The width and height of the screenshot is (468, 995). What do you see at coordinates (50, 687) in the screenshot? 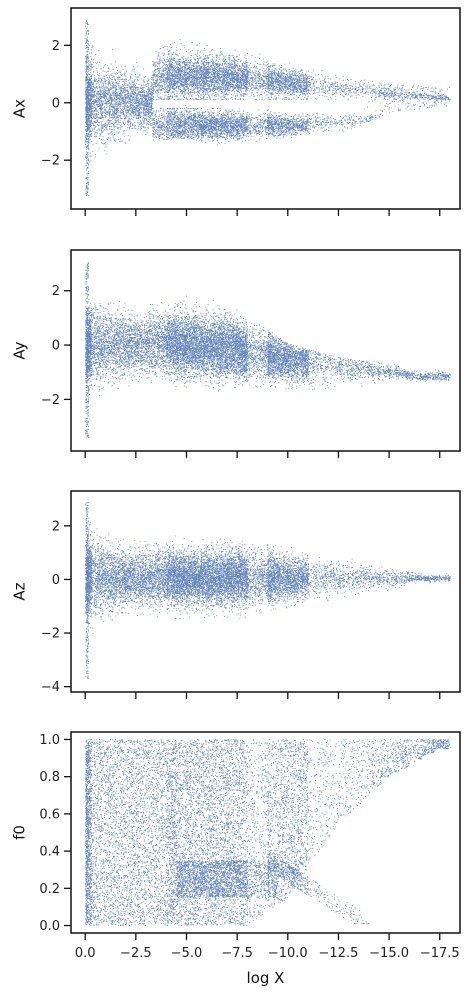
I see `y-tick-label: −4` at bounding box center [50, 687].